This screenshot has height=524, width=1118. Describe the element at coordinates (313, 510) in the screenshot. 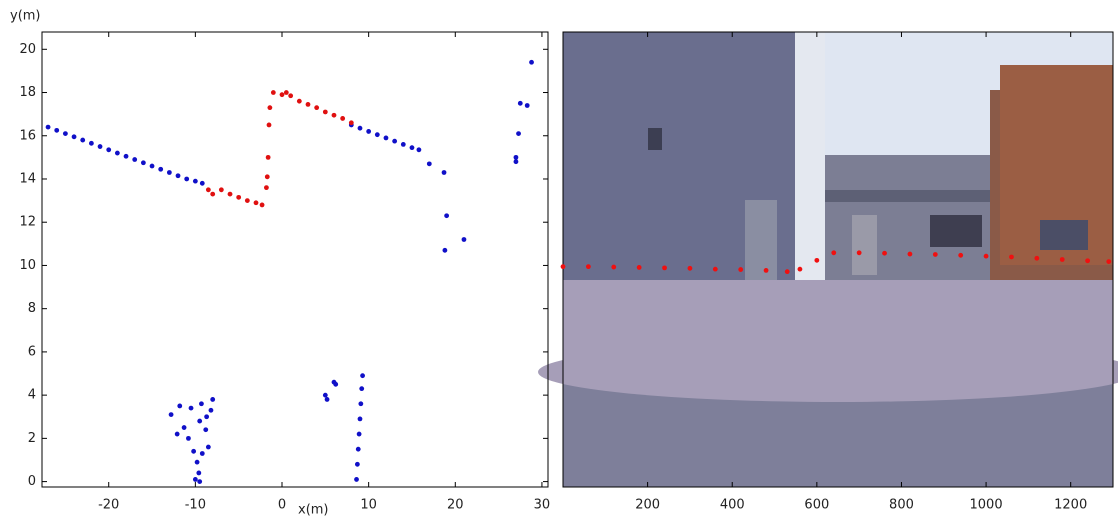

I see `x-axis-label: x(m)` at that location.